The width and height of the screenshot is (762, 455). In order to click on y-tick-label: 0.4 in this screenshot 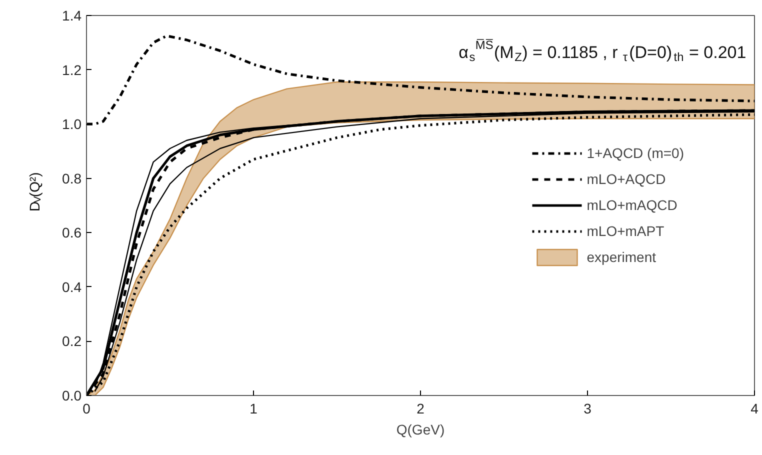, I will do `click(72, 286)`.